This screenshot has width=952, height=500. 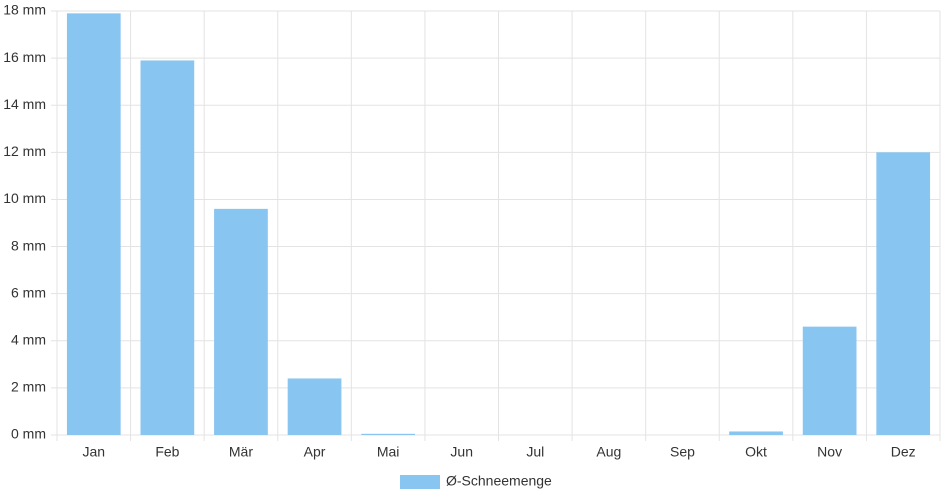 I want to click on x-tick-label: Okt, so click(x=756, y=452).